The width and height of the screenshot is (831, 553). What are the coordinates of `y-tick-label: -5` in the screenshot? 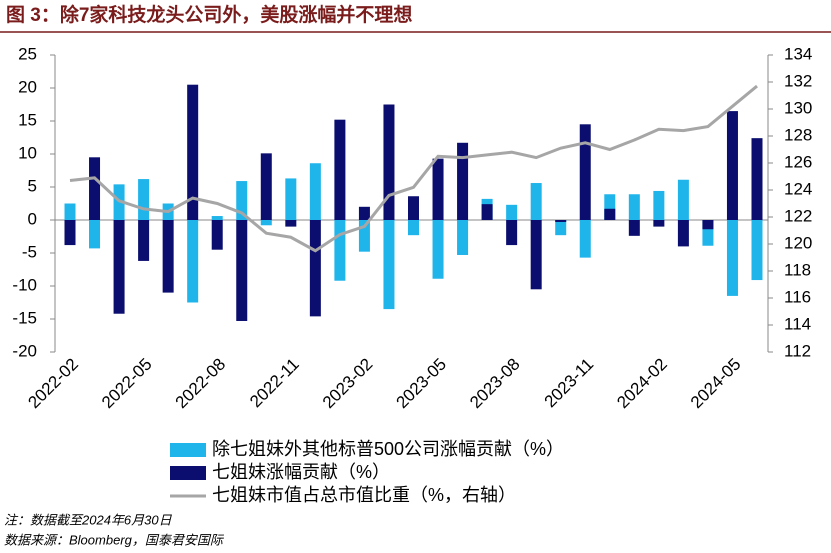 It's located at (29, 251).